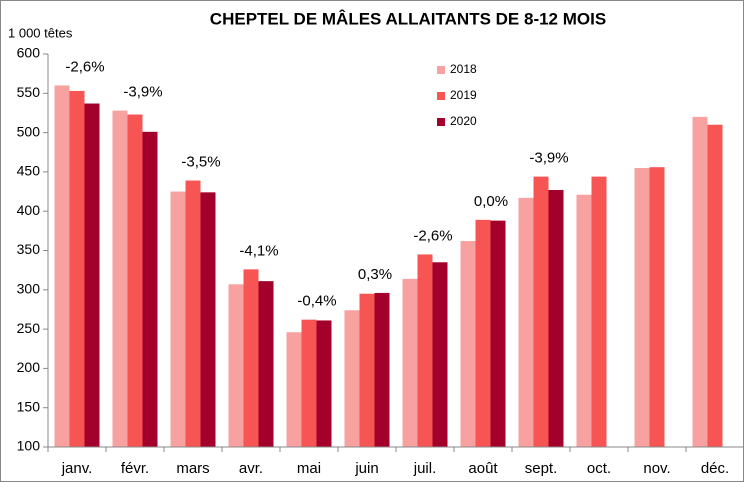 This screenshot has height=482, width=744. I want to click on x-tick-label: mars, so click(192, 468).